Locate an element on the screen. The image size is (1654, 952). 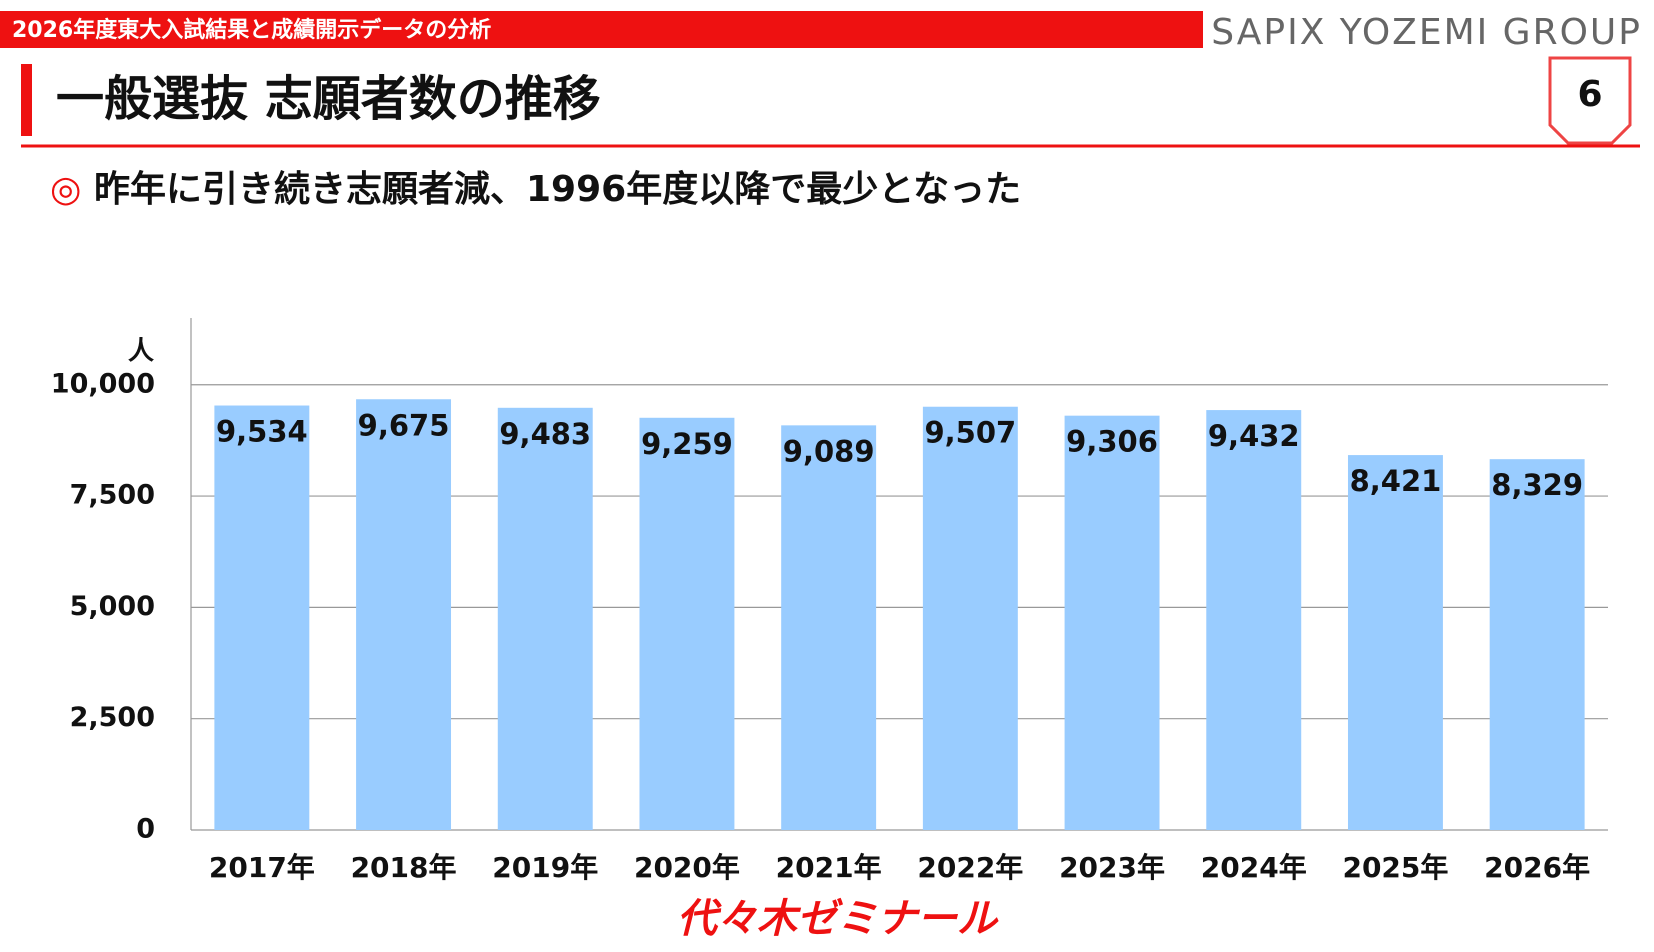
banner-bar is located at coordinates (601, 29).